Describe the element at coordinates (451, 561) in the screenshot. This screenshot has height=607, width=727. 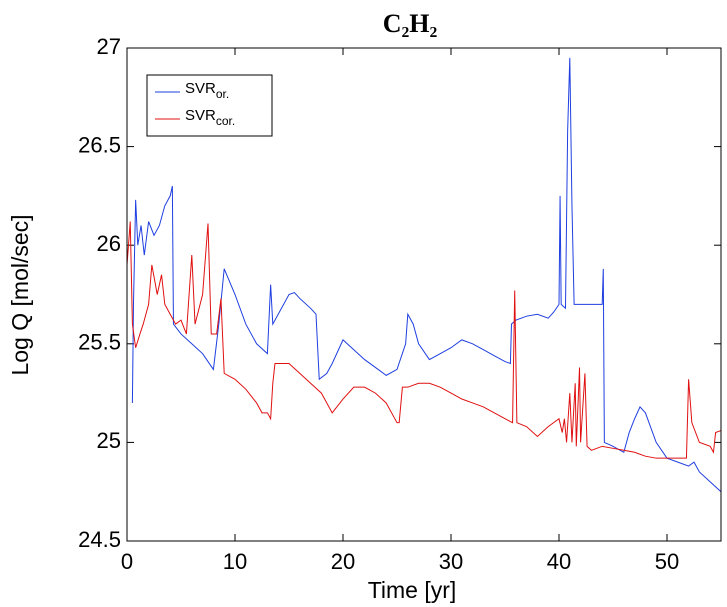
I see `x-tick-label: 30` at that location.